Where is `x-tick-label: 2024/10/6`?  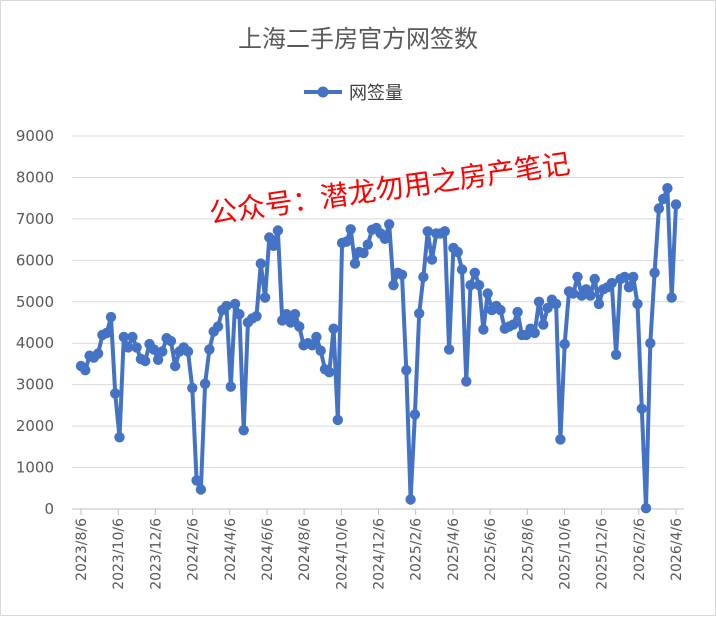 x-tick-label: 2024/10/6 is located at coordinates (342, 554).